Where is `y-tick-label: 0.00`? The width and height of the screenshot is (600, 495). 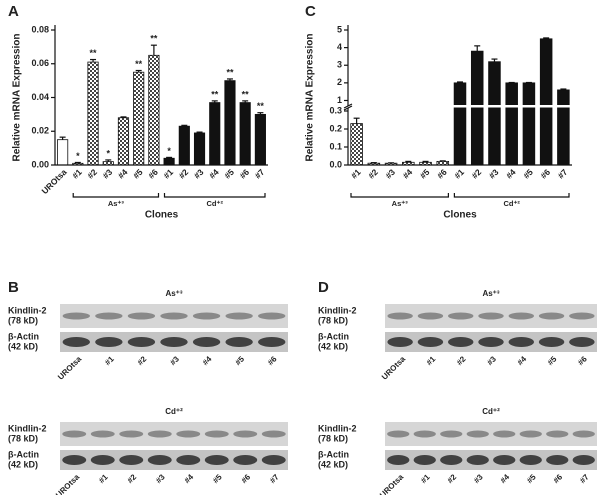 y-tick-label: 0.00 is located at coordinates (40, 164).